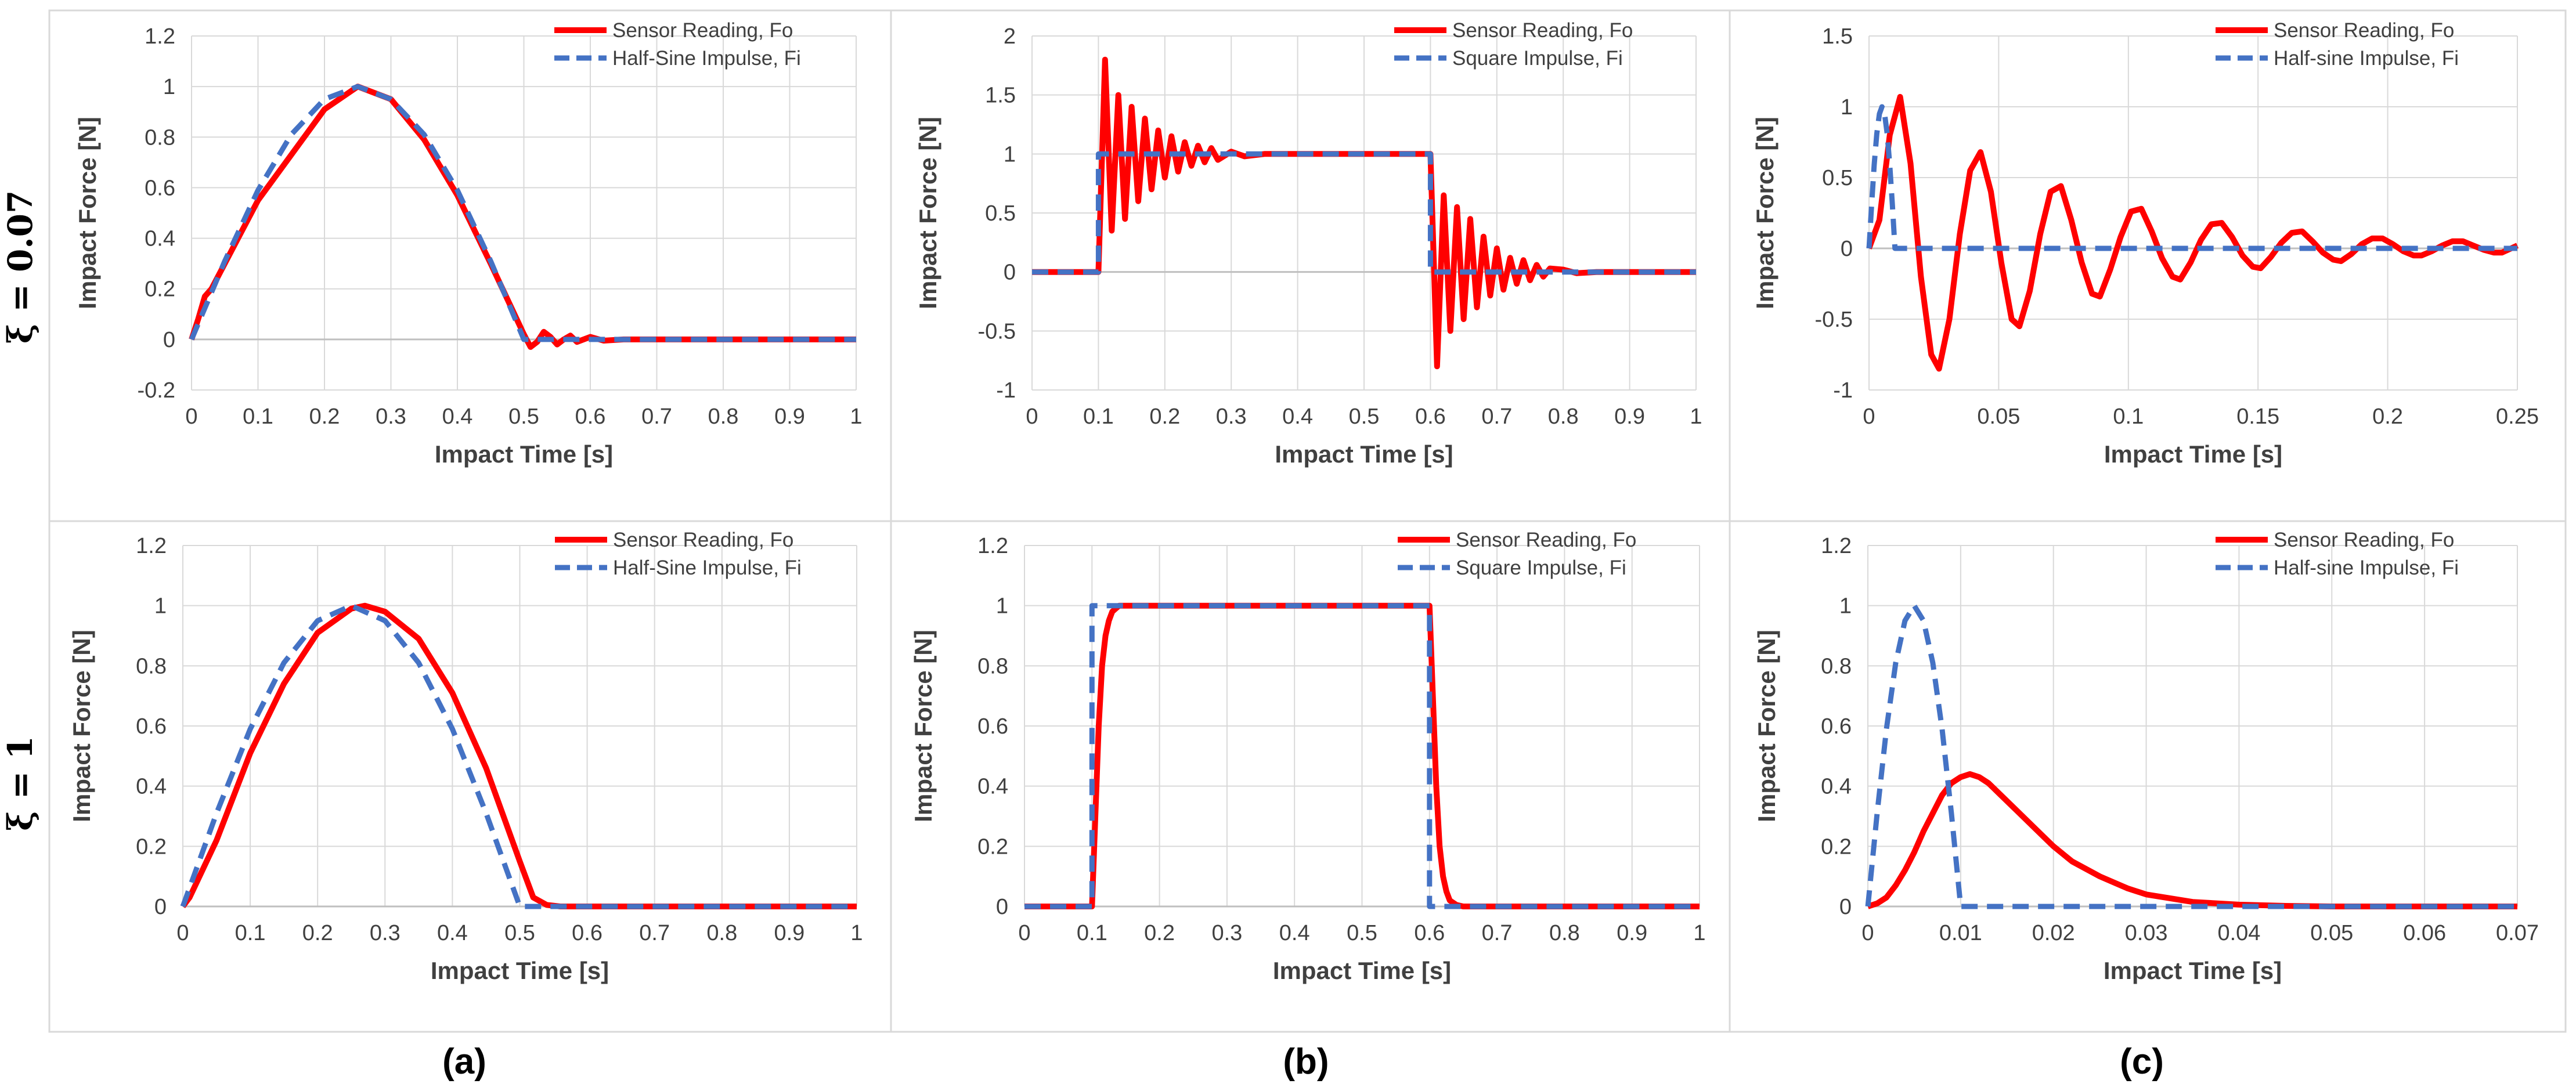 This screenshot has height=1091, width=2576. Describe the element at coordinates (1961, 933) in the screenshot. I see `x-tick-label: 0.01` at that location.